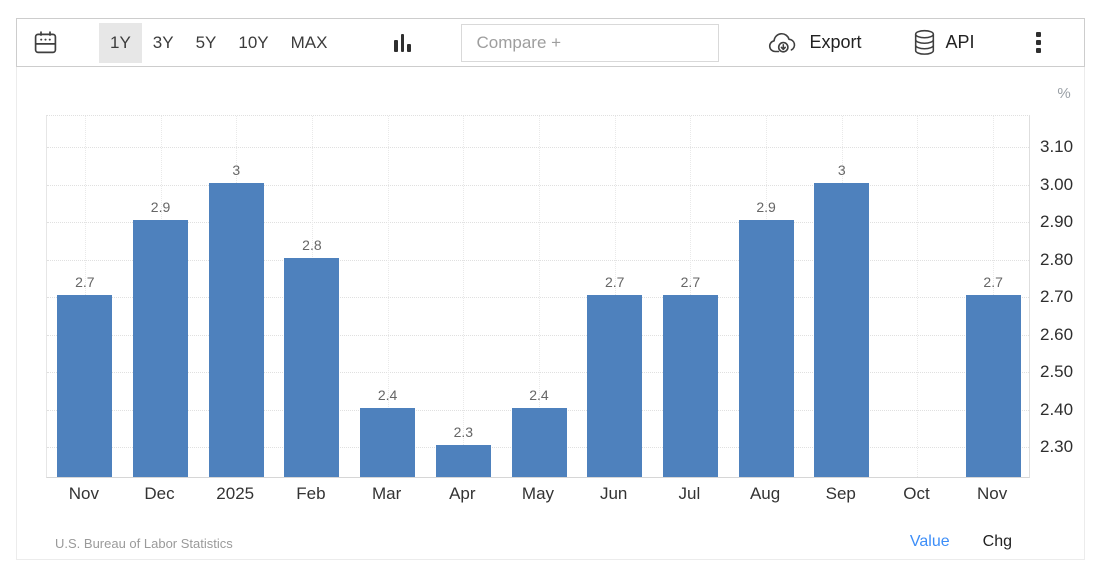  Describe the element at coordinates (1057, 259) in the screenshot. I see `y-tick-label: 2.80` at that location.